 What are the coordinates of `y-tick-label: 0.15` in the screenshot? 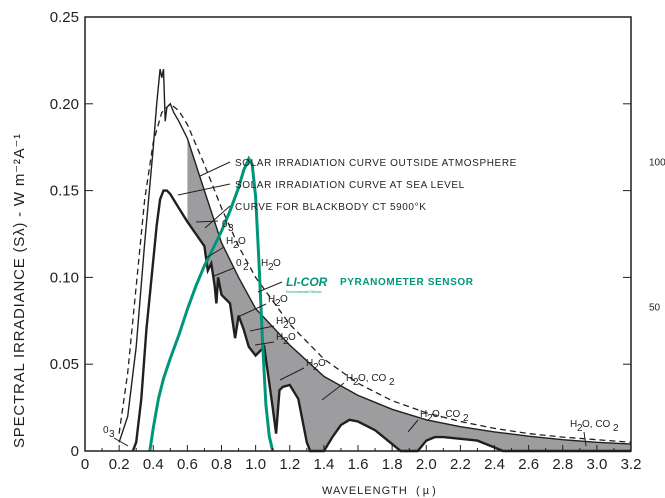 It's located at (64, 191).